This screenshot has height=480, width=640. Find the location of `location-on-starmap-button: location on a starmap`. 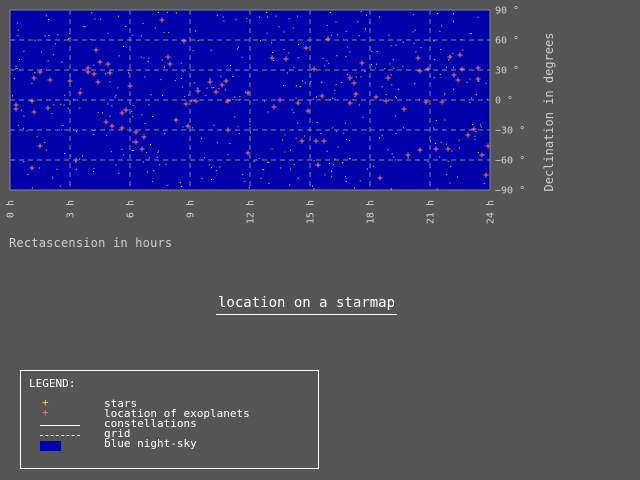

location-on-starmap-button: location on a starmap is located at coordinates (307, 305).